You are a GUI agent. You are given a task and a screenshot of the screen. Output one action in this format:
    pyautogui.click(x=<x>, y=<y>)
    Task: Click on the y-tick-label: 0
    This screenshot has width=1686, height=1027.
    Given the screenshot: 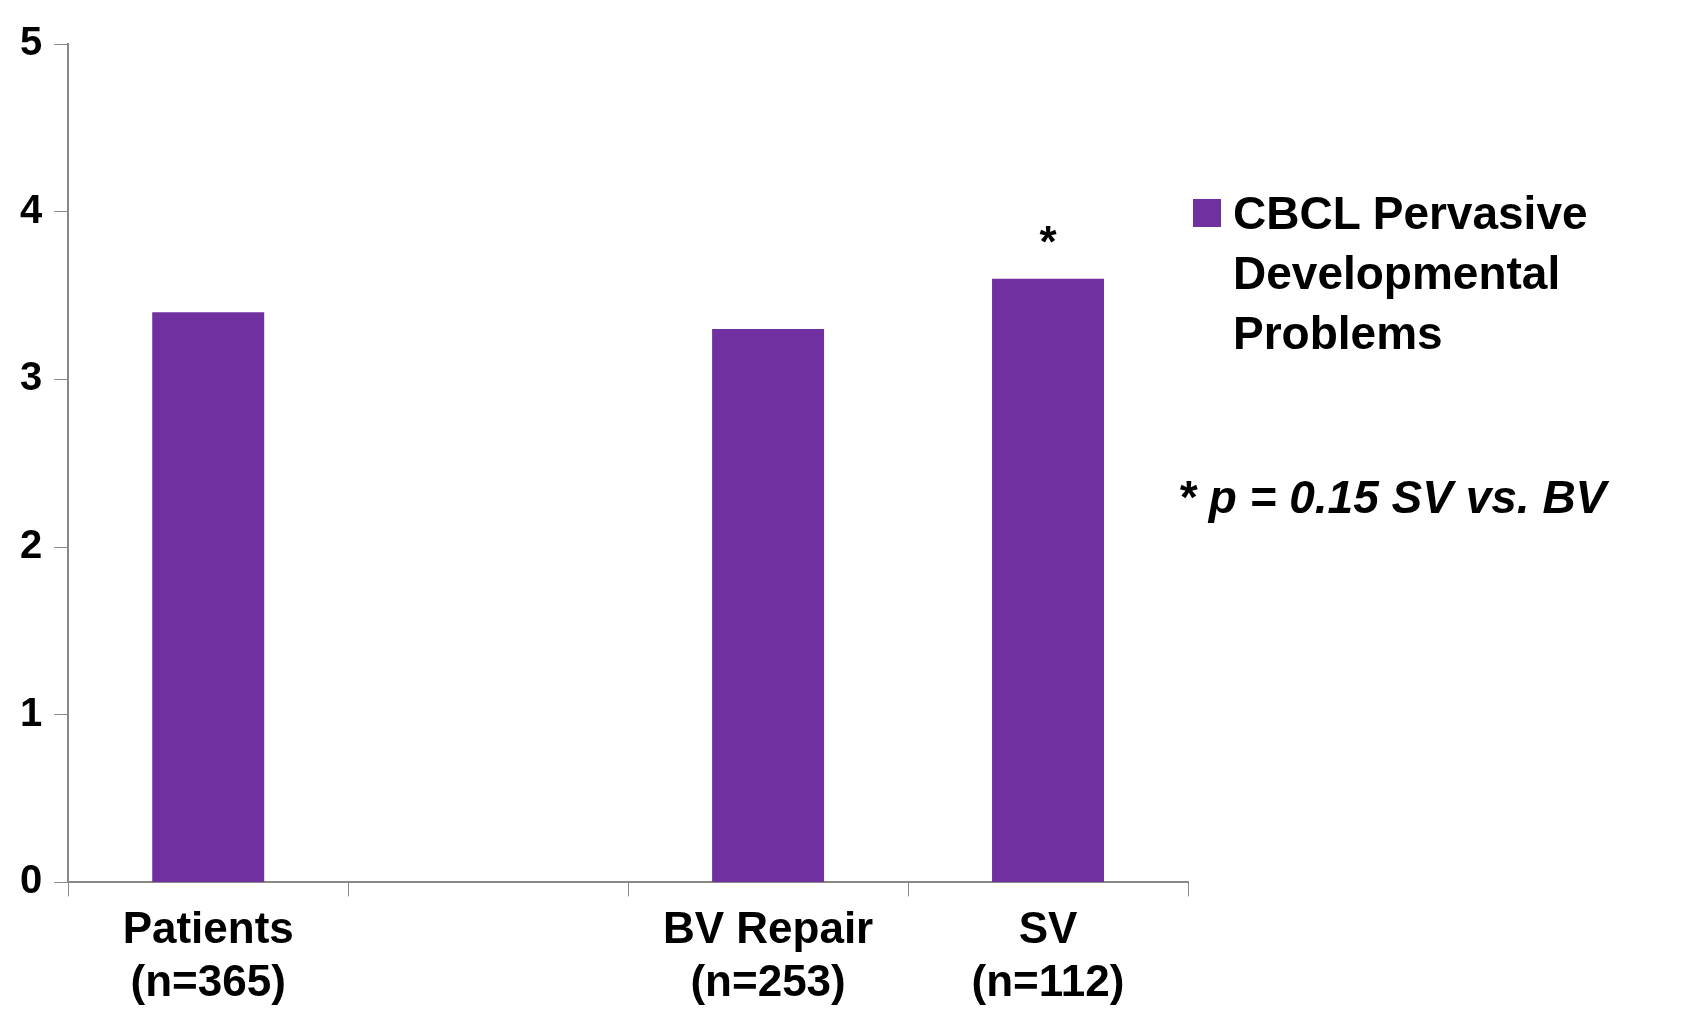 What is the action you would take?
    pyautogui.click(x=31, y=879)
    